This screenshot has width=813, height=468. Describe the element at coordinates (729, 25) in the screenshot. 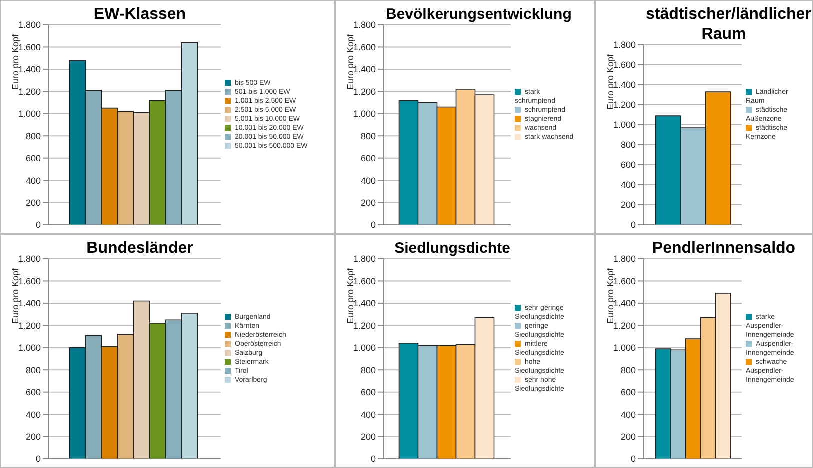

I see `chart-title: städtischer/ländlicher Raum` at that location.